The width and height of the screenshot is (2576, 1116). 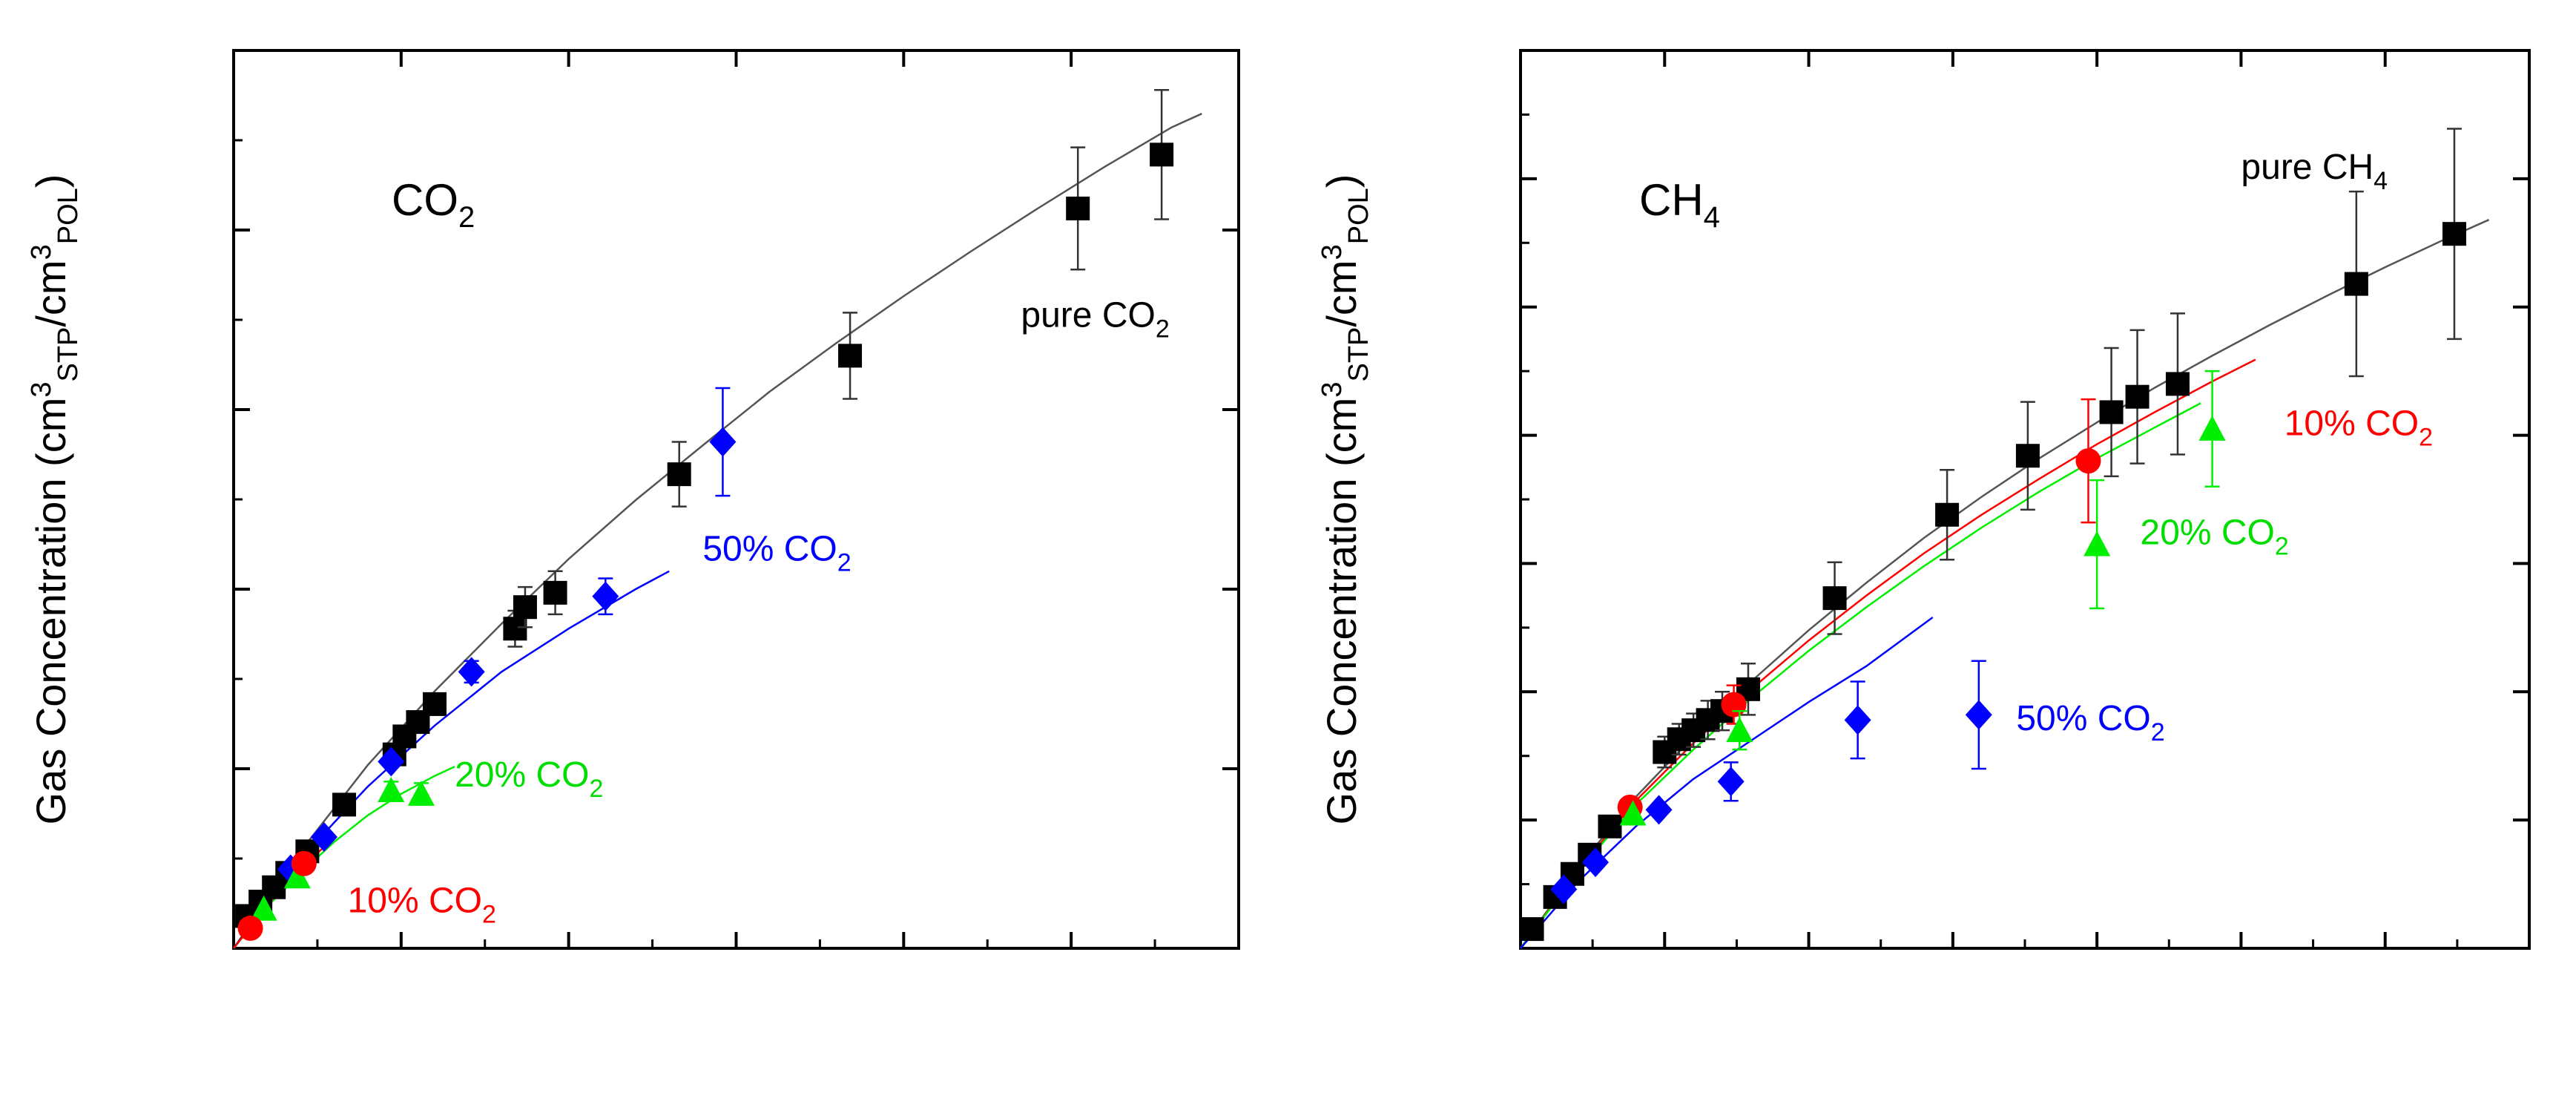 What do you see at coordinates (2315, 171) in the screenshot?
I see `series-label: pure CH4` at bounding box center [2315, 171].